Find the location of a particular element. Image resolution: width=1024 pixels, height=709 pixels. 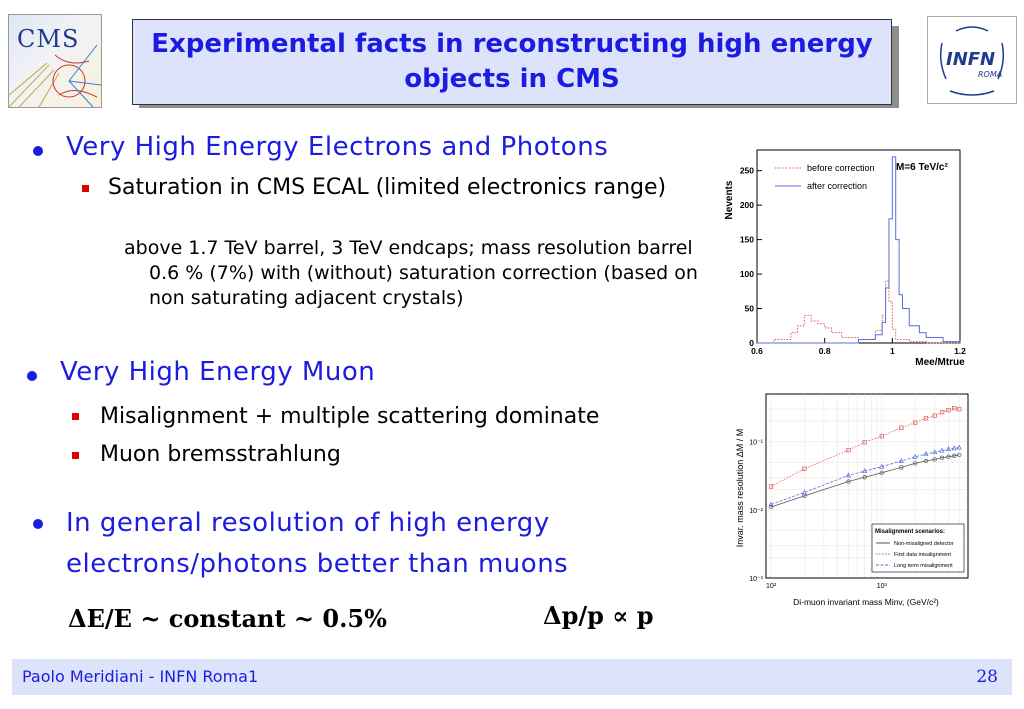

plot1-series-after is located at coordinates (859, 250).